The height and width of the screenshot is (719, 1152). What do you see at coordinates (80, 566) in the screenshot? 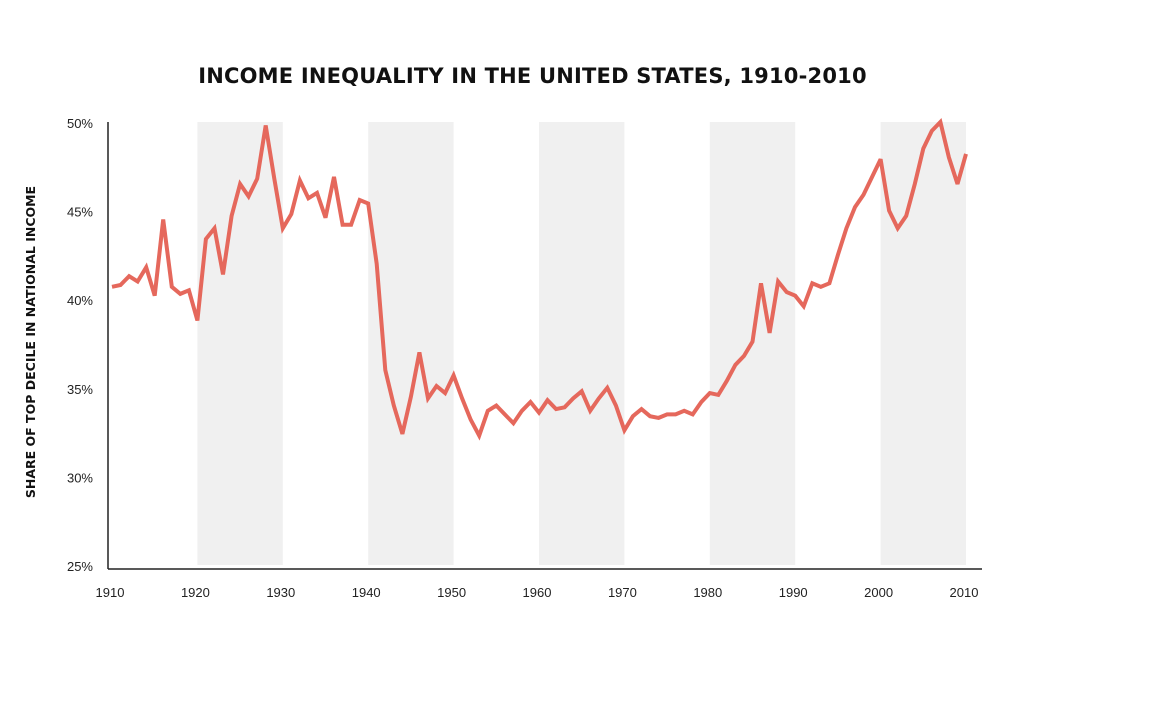
I see `y-tick-label: 25%` at bounding box center [80, 566].